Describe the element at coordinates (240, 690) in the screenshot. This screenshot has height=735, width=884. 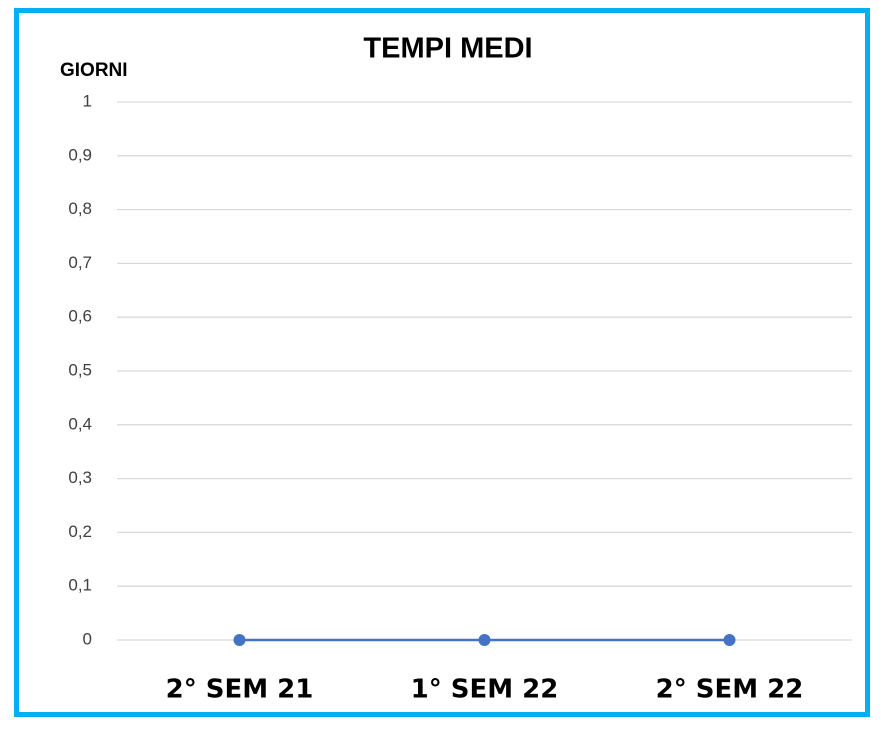
I see `x-tick-label: 2° SEM 21` at that location.